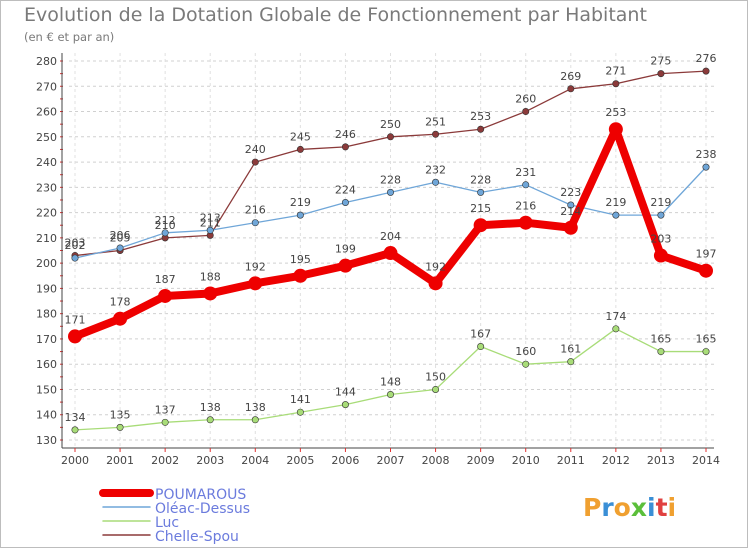  Describe the element at coordinates (571, 460) in the screenshot. I see `x-tick-label: 2011` at that location.